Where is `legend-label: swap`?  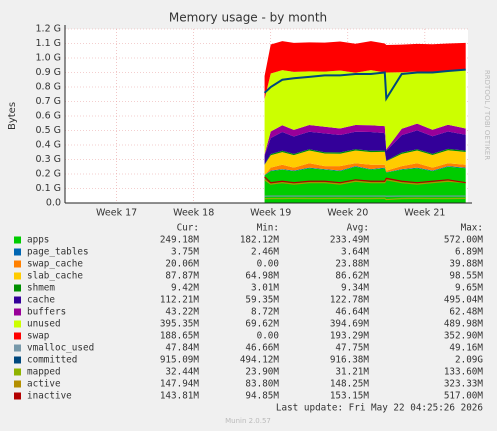 legend-label: swap is located at coordinates (38, 336).